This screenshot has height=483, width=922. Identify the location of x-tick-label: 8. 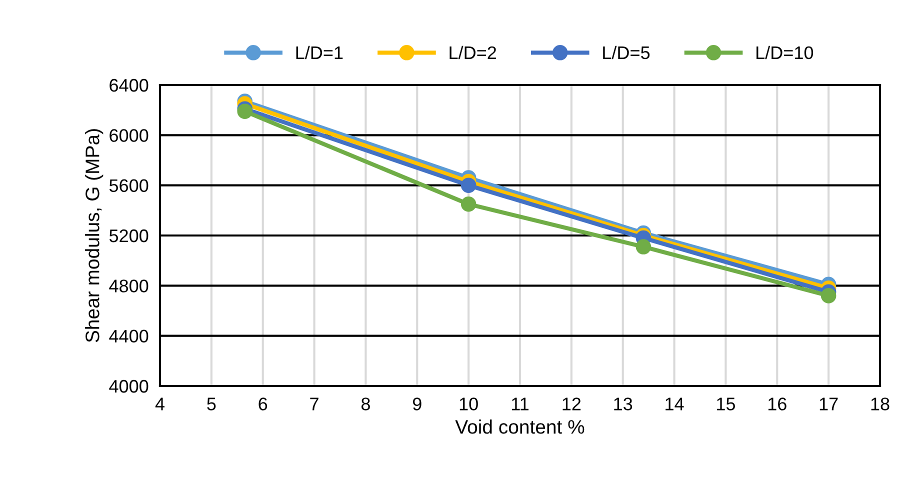
(365, 404).